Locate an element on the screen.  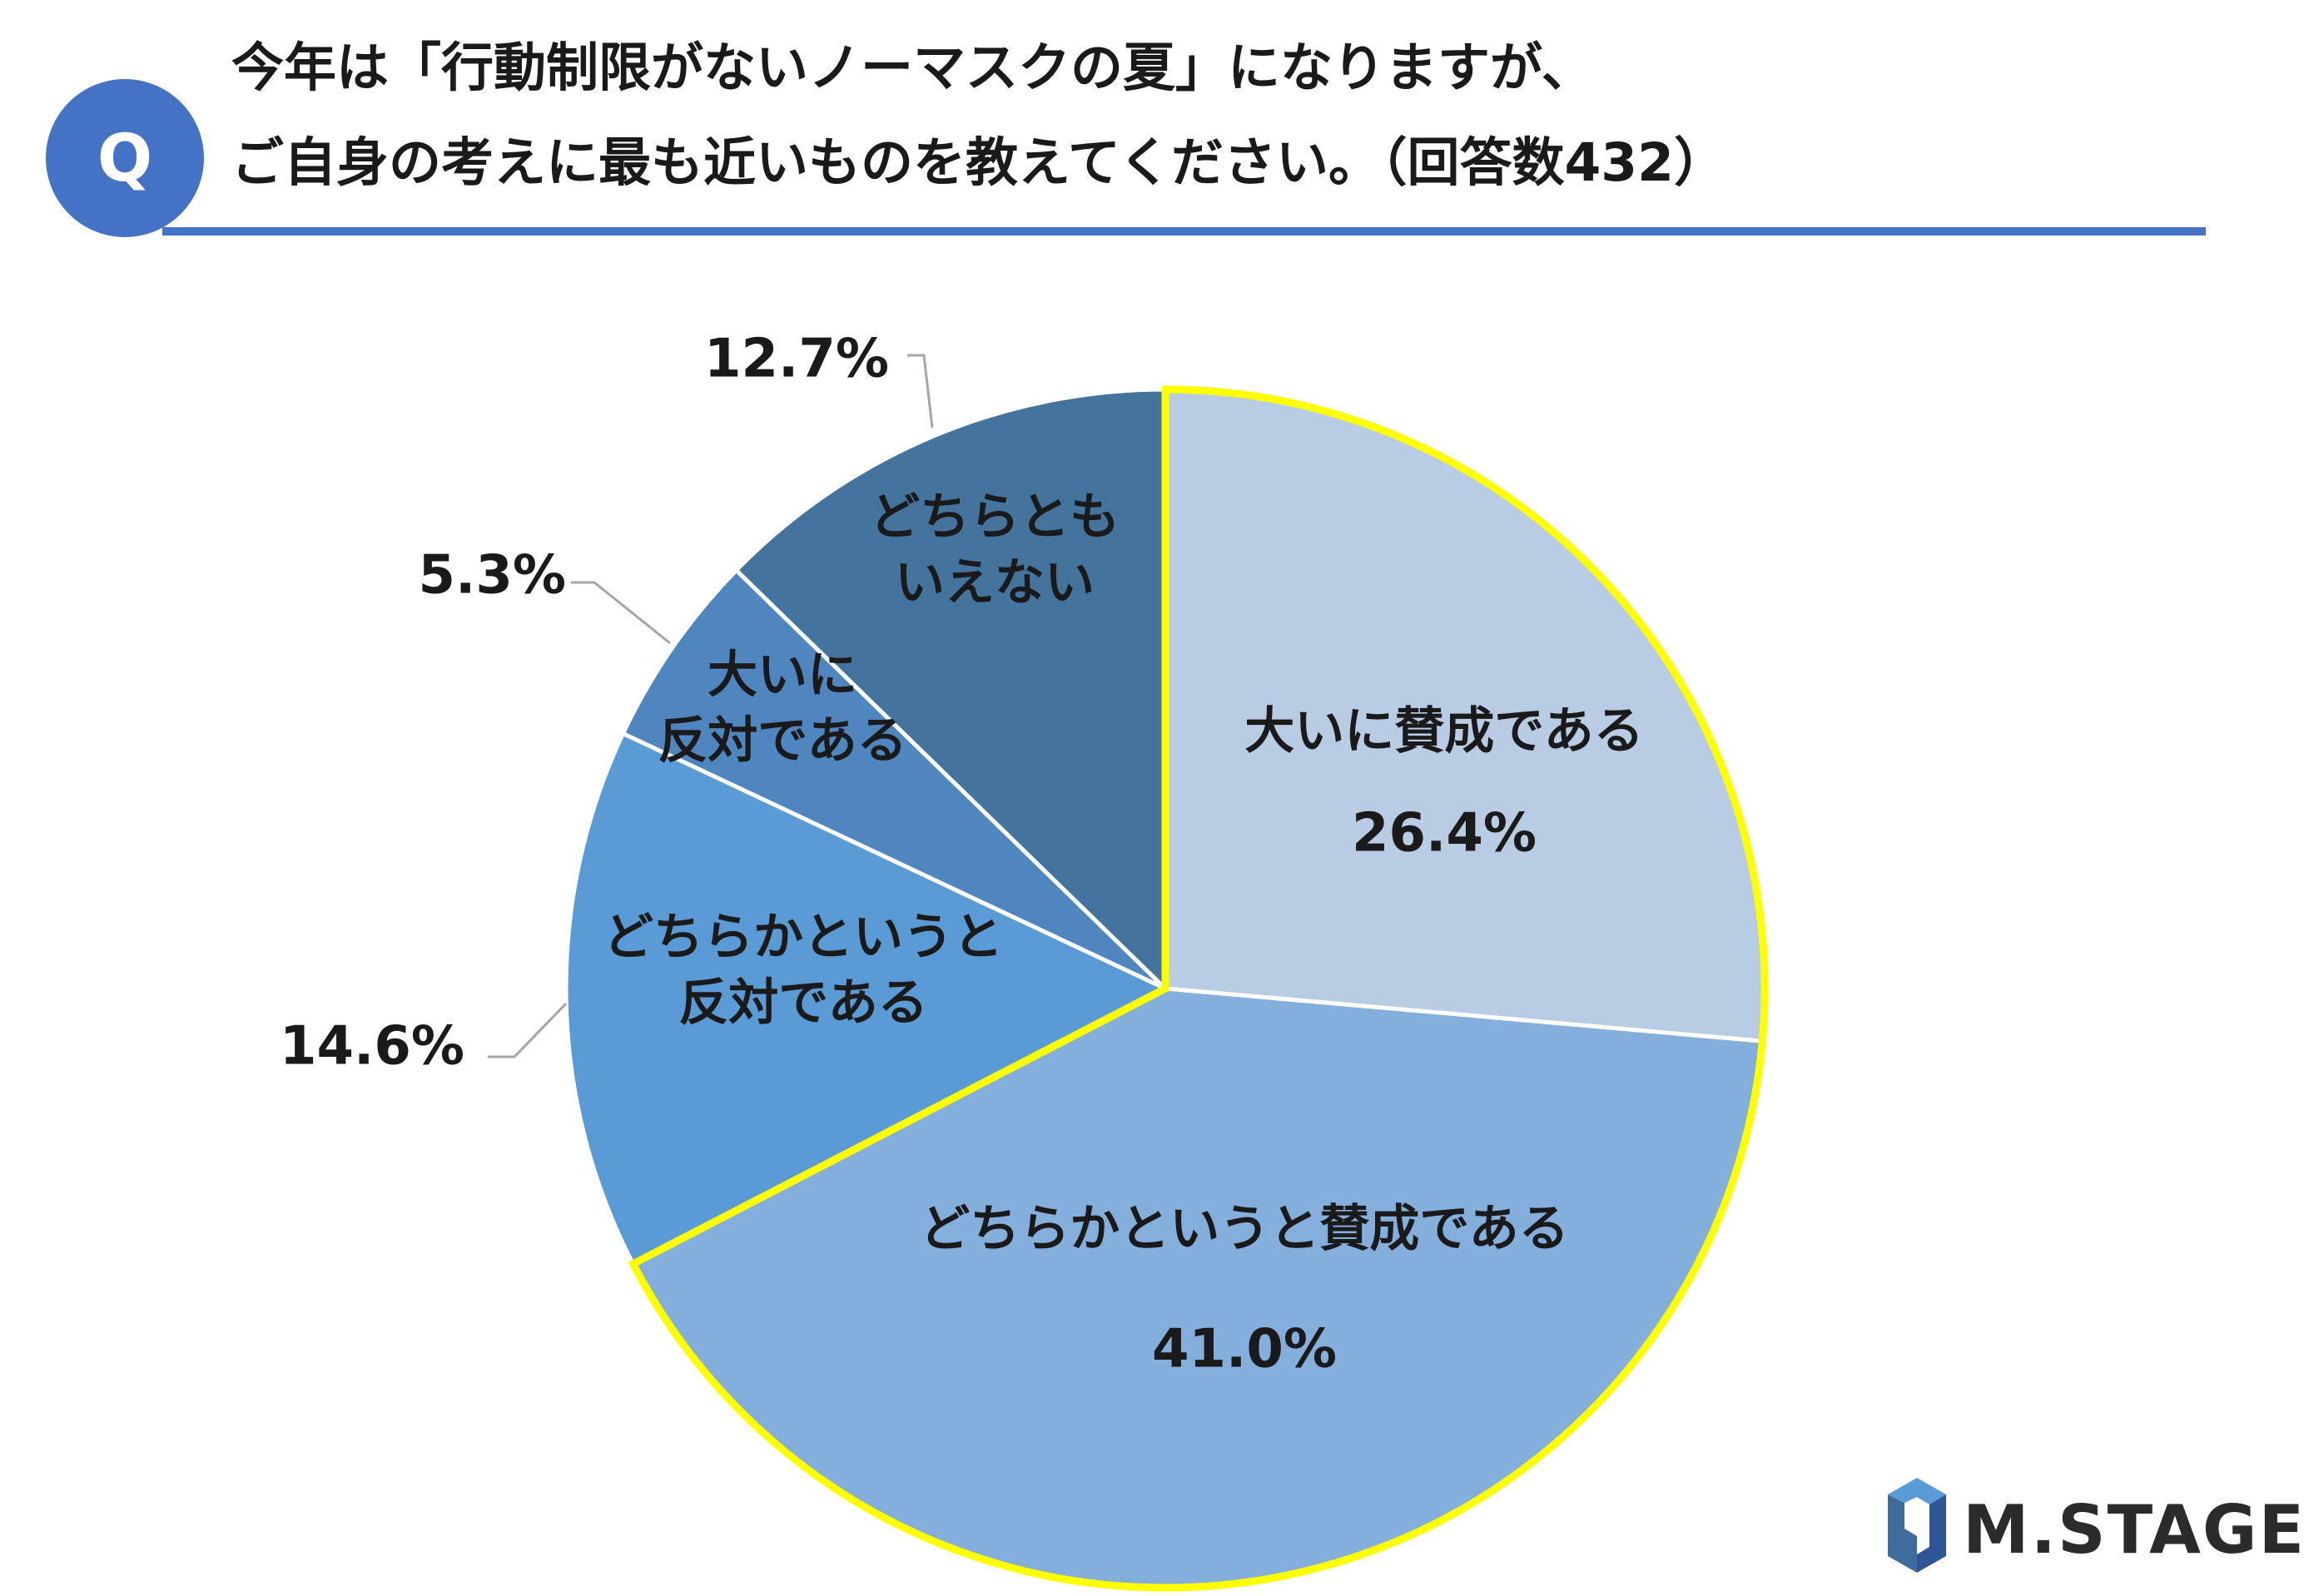
question-line-1: 今年は「行動制限がないノーマスクの夏」になりますが、 is located at coordinates (912, 67).